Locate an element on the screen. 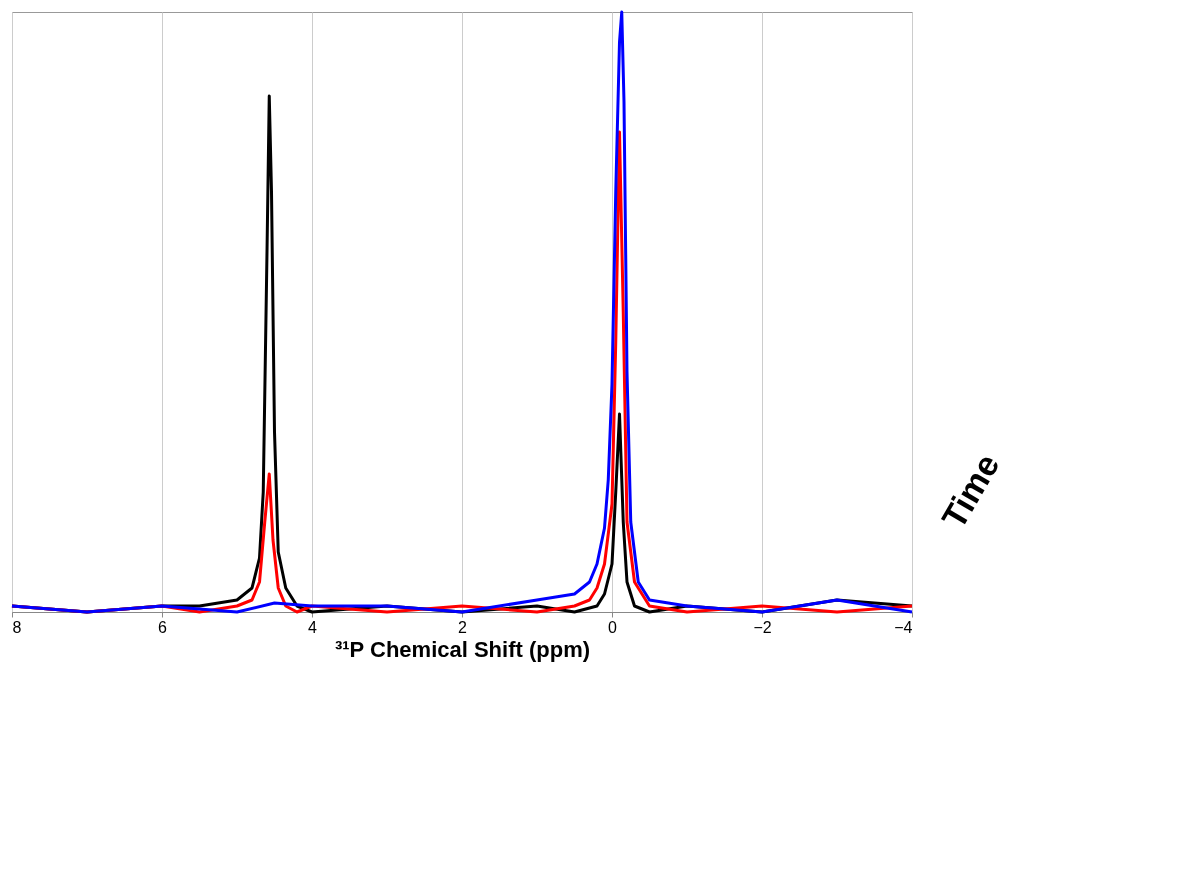 The width and height of the screenshot is (1196, 877). x-tick-label: 4 is located at coordinates (313, 627).